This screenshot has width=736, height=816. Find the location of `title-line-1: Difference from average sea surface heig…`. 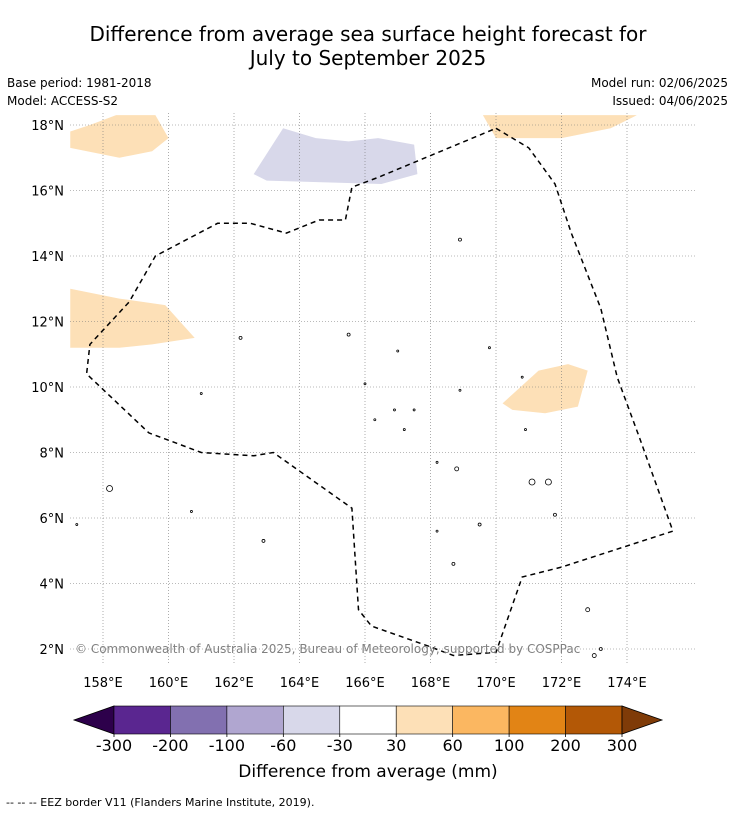

title-line-1: Difference from average sea surface heig… is located at coordinates (368, 34).